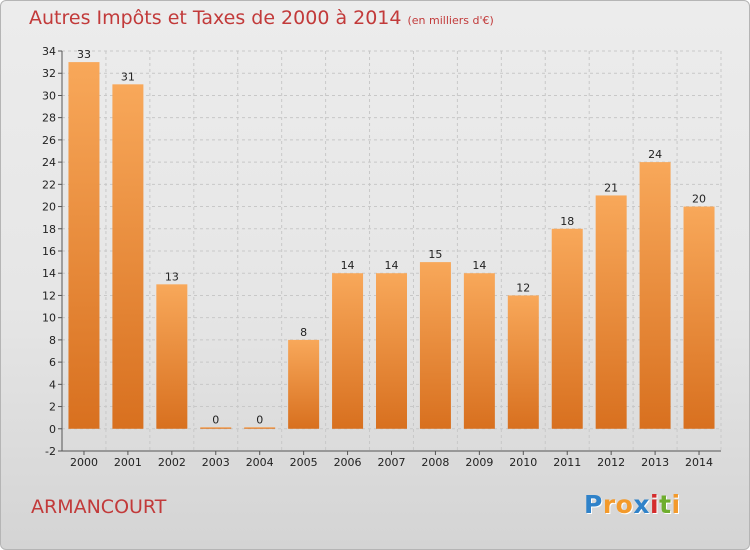 The height and width of the screenshot is (550, 750). What do you see at coordinates (49, 318) in the screenshot?
I see `y-tick-label: 10` at bounding box center [49, 318].